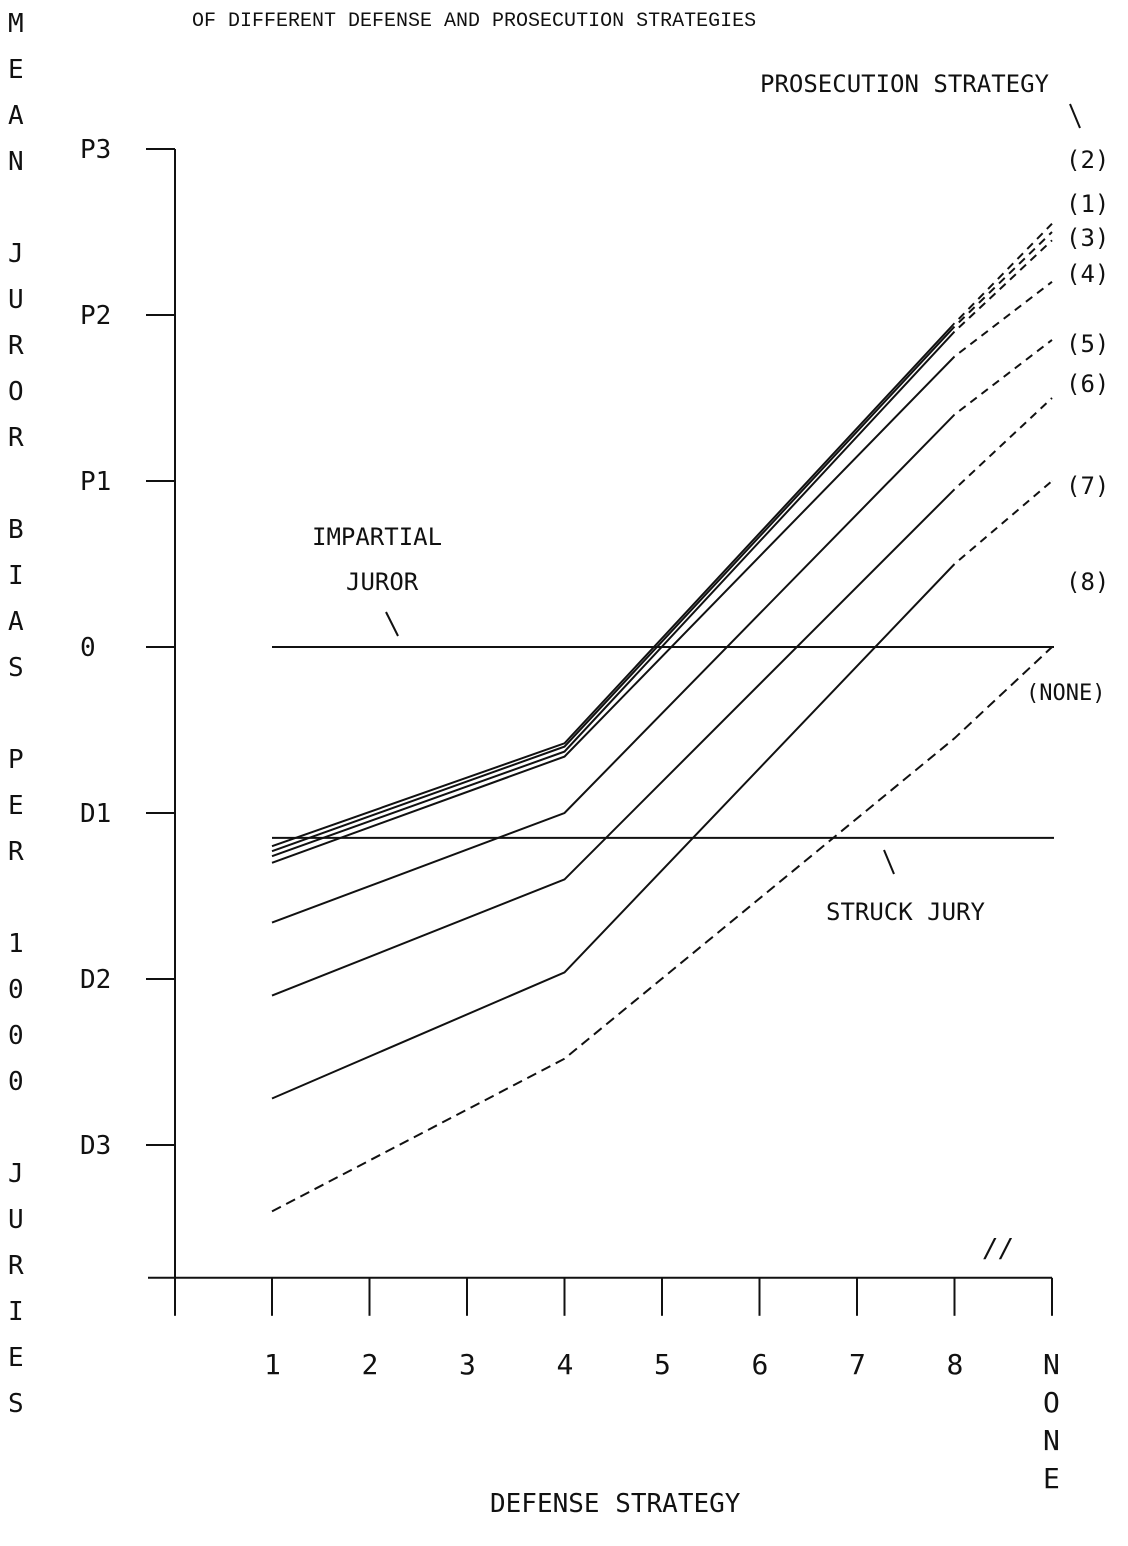  I want to click on y-tick-label: D2, so click(95, 980).